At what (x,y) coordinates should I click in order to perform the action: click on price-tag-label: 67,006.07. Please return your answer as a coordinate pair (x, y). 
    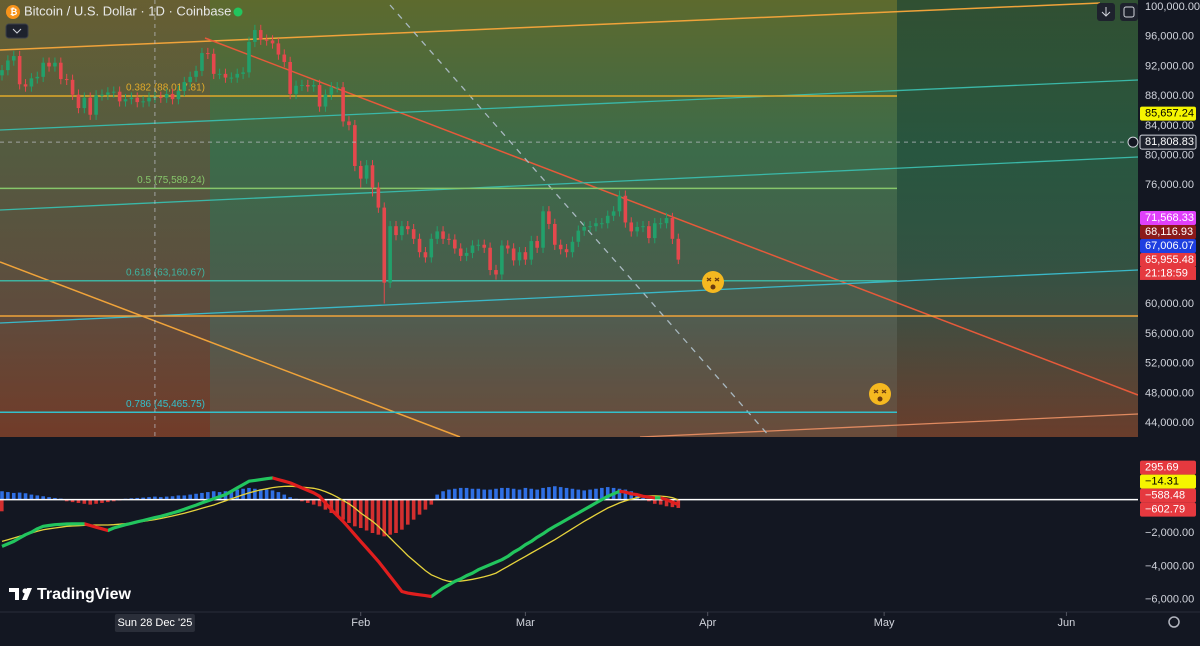
    Looking at the image, I should click on (1169, 246).